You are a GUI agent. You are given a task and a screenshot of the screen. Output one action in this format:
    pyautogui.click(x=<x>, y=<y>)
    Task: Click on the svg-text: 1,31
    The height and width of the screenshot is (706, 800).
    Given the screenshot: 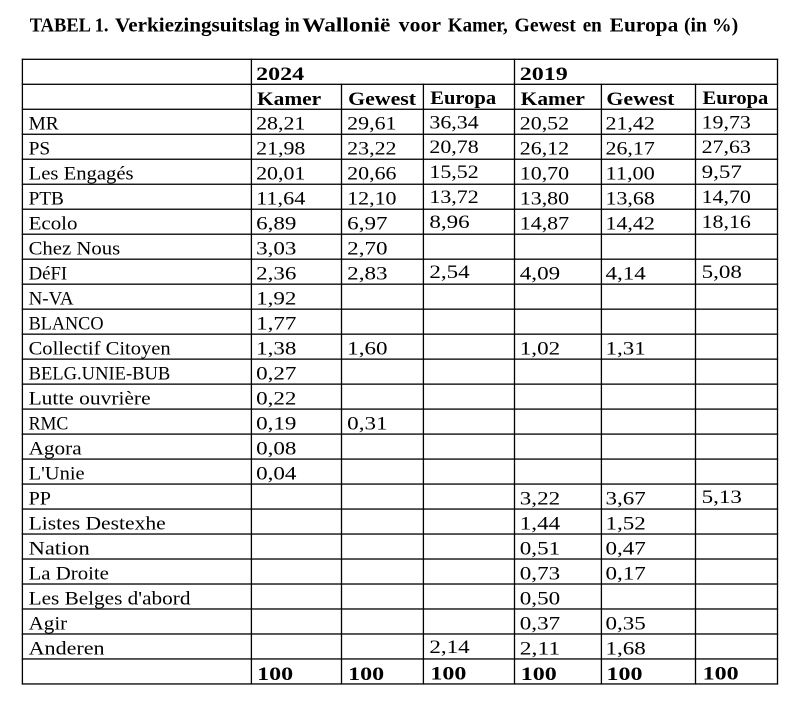 What is the action you would take?
    pyautogui.click(x=626, y=349)
    